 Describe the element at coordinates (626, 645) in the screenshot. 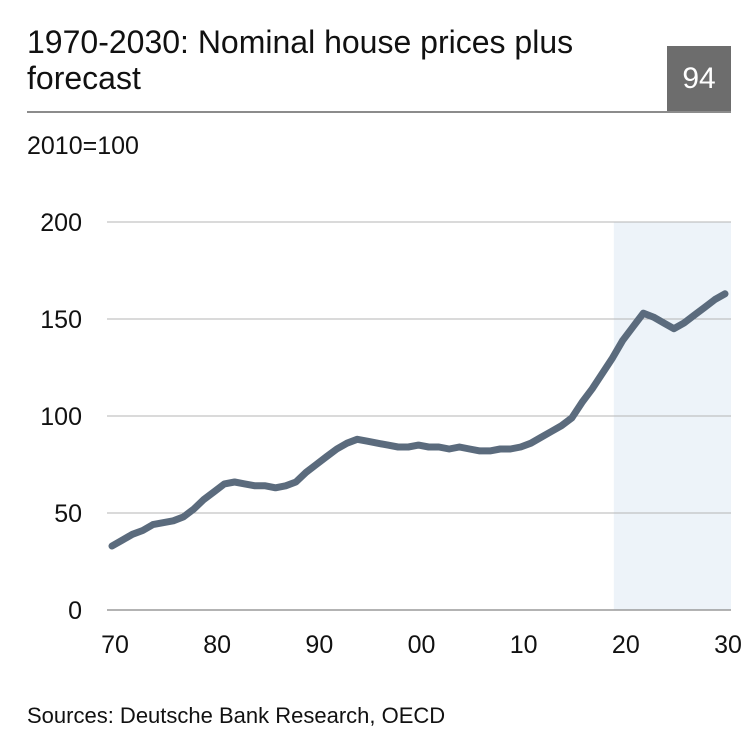

I see `x-tick-label: 20` at that location.